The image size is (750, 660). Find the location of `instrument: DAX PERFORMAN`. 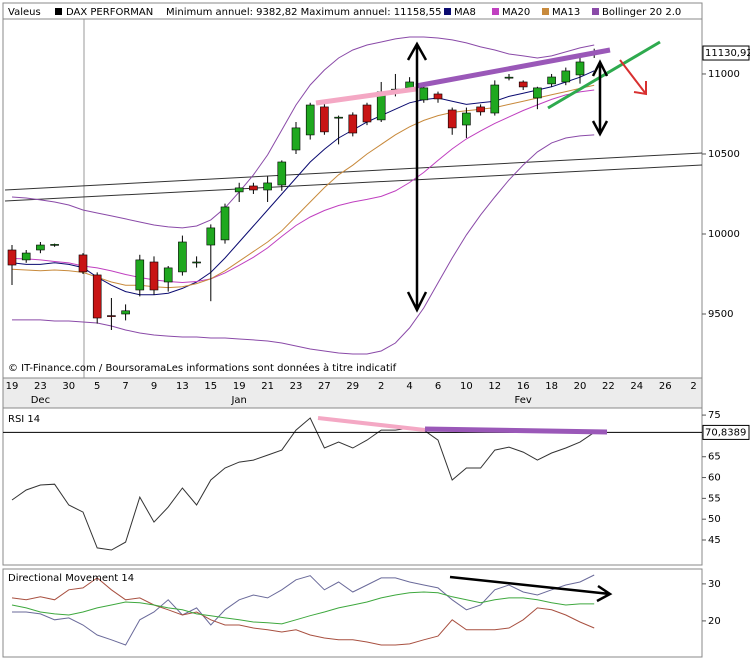

instrument: DAX PERFORMAN is located at coordinates (109, 12).